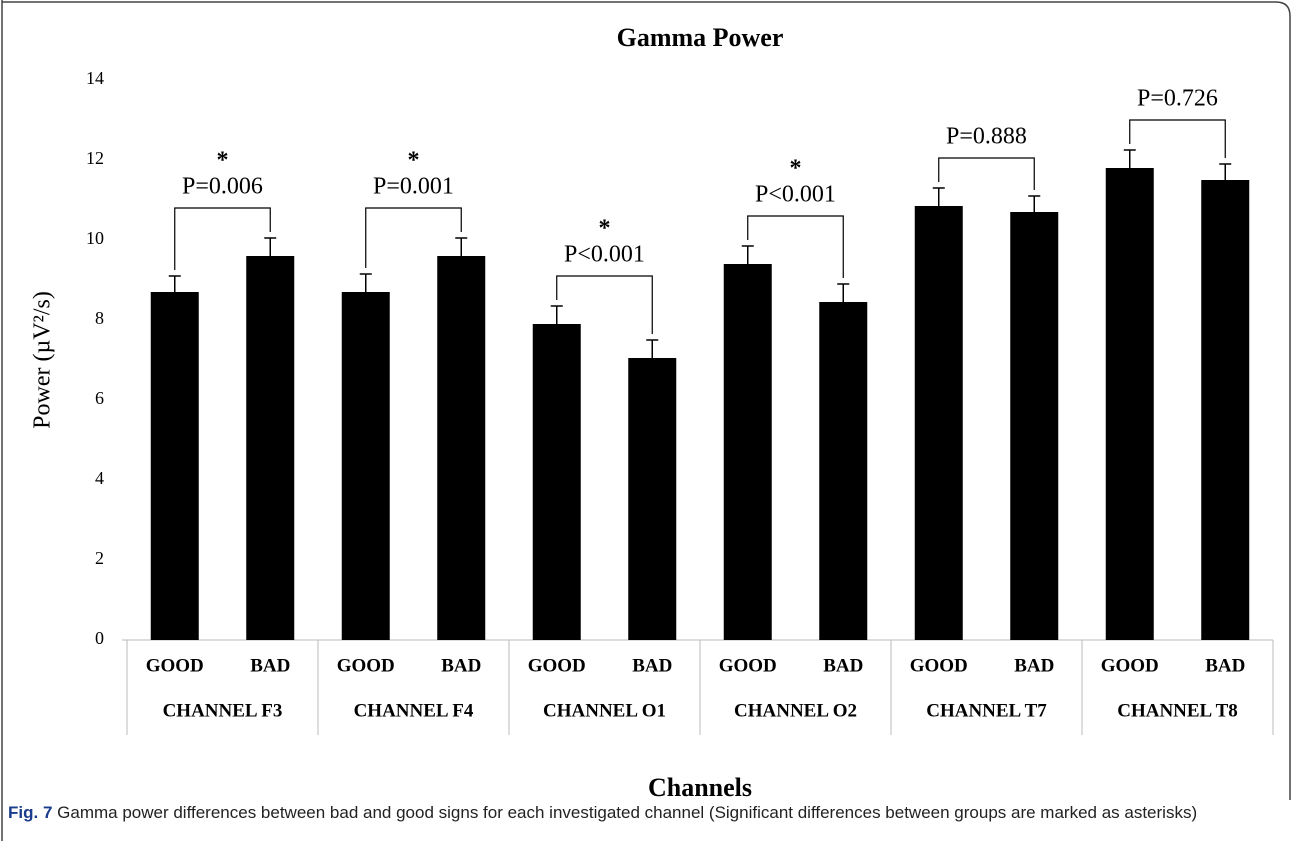  Describe the element at coordinates (1177, 710) in the screenshot. I see `group-label: CHANNEL T8` at that location.